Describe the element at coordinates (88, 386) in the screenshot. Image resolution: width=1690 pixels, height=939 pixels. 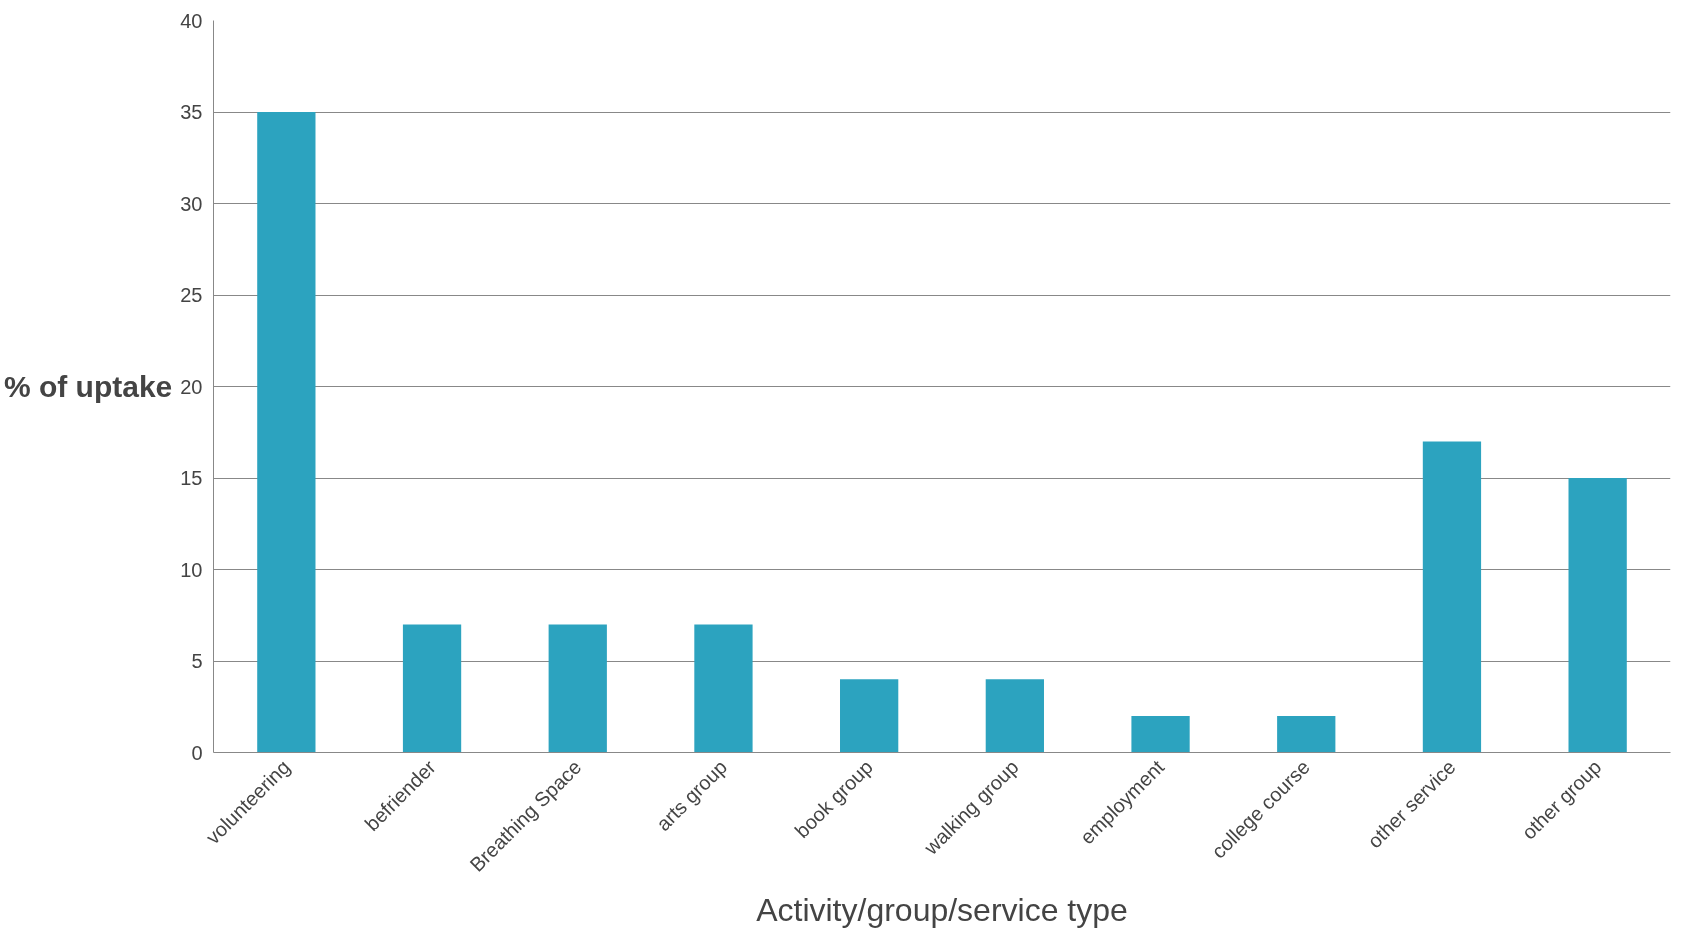
I see `y-axis-title: % of uptake` at that location.